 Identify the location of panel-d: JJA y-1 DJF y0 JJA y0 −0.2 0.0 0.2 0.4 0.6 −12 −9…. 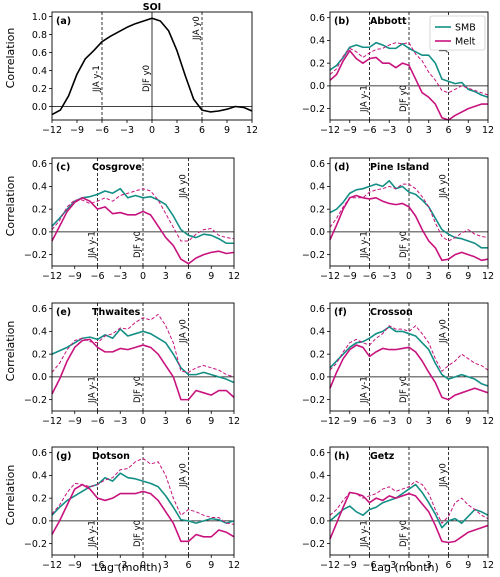
(398, 219).